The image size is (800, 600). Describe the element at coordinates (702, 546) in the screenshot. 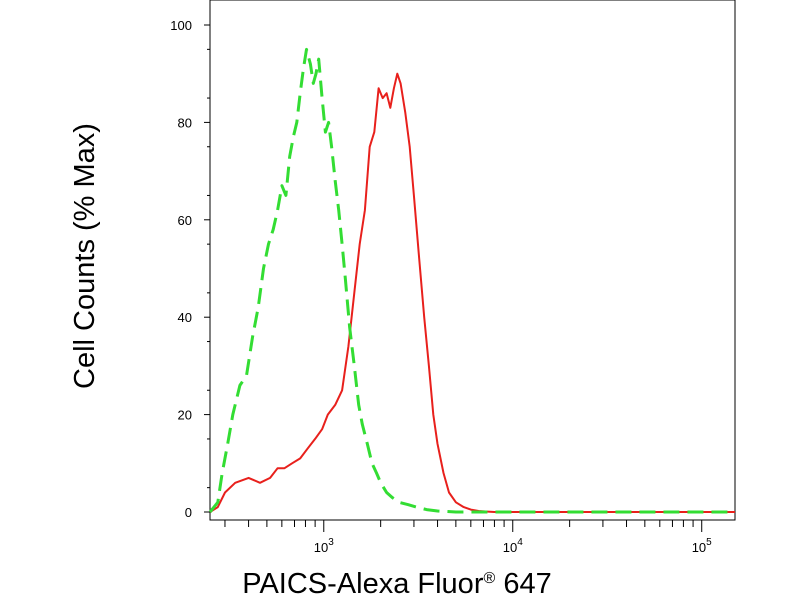

I see `x-tick-label: 10⁵` at that location.